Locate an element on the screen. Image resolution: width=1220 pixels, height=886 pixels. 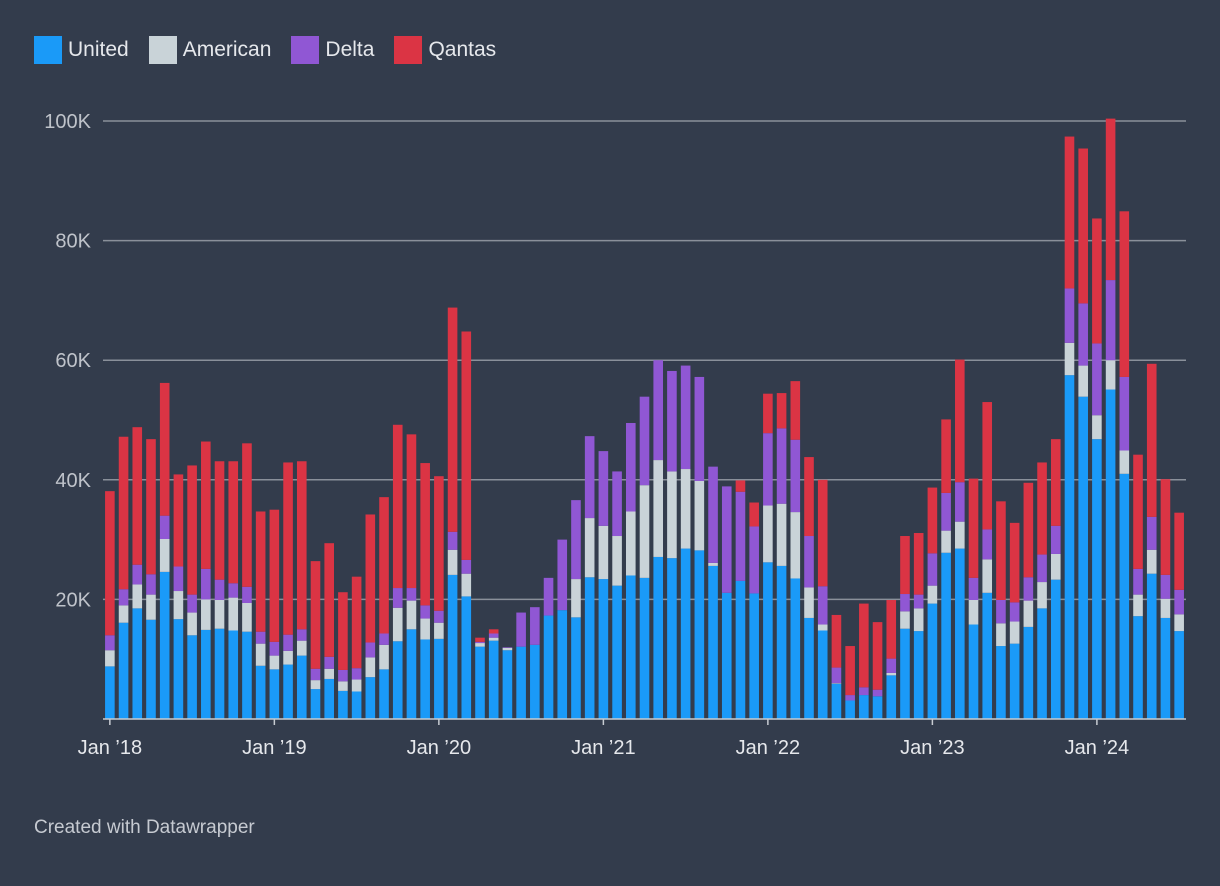
legend-swatch-delta is located at coordinates (305, 50).